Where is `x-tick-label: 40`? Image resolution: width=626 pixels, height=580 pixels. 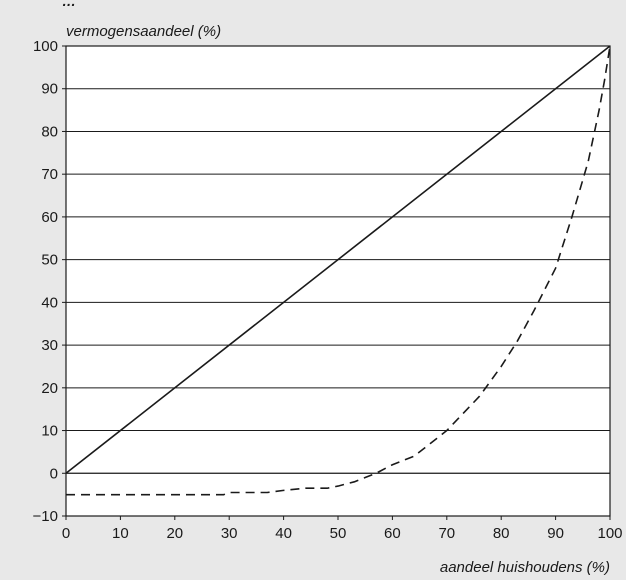 x-tick-label: 40 is located at coordinates (283, 533).